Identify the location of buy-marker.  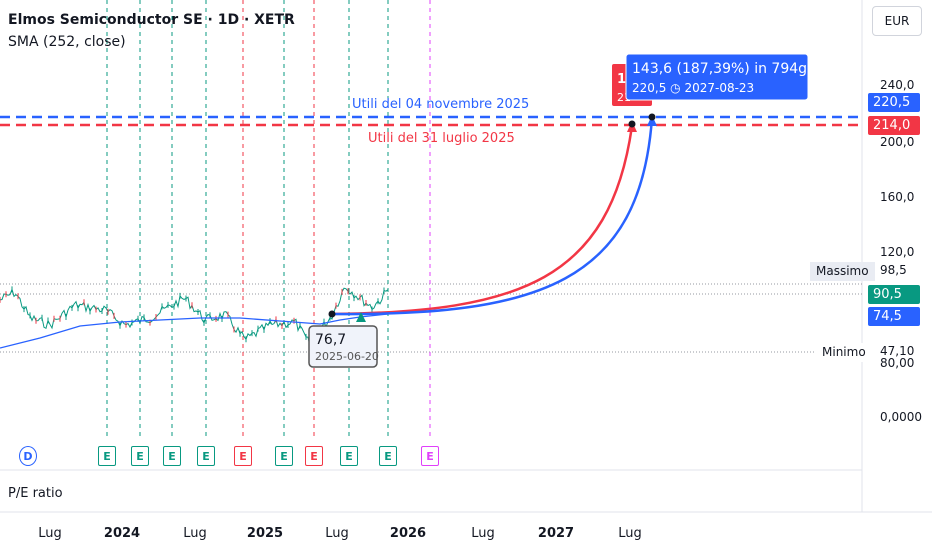
(361, 317).